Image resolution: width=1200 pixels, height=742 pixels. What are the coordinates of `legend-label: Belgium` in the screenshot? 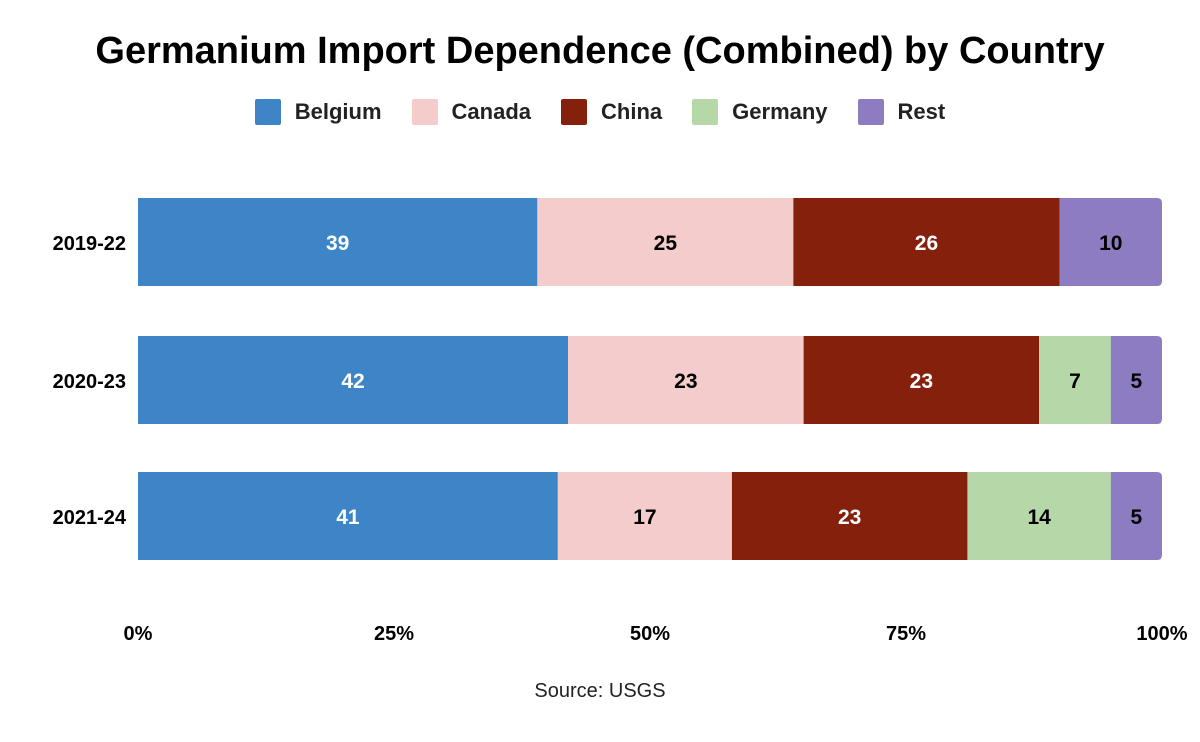 It's located at (338, 111).